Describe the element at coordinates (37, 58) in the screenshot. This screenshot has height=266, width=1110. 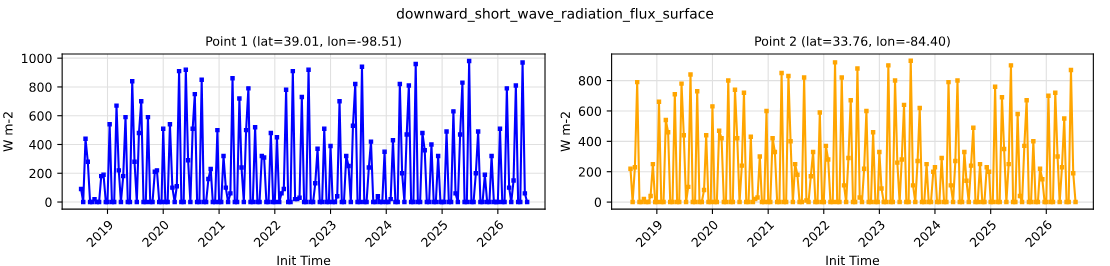
I see `y-tick-label: 1000` at that location.